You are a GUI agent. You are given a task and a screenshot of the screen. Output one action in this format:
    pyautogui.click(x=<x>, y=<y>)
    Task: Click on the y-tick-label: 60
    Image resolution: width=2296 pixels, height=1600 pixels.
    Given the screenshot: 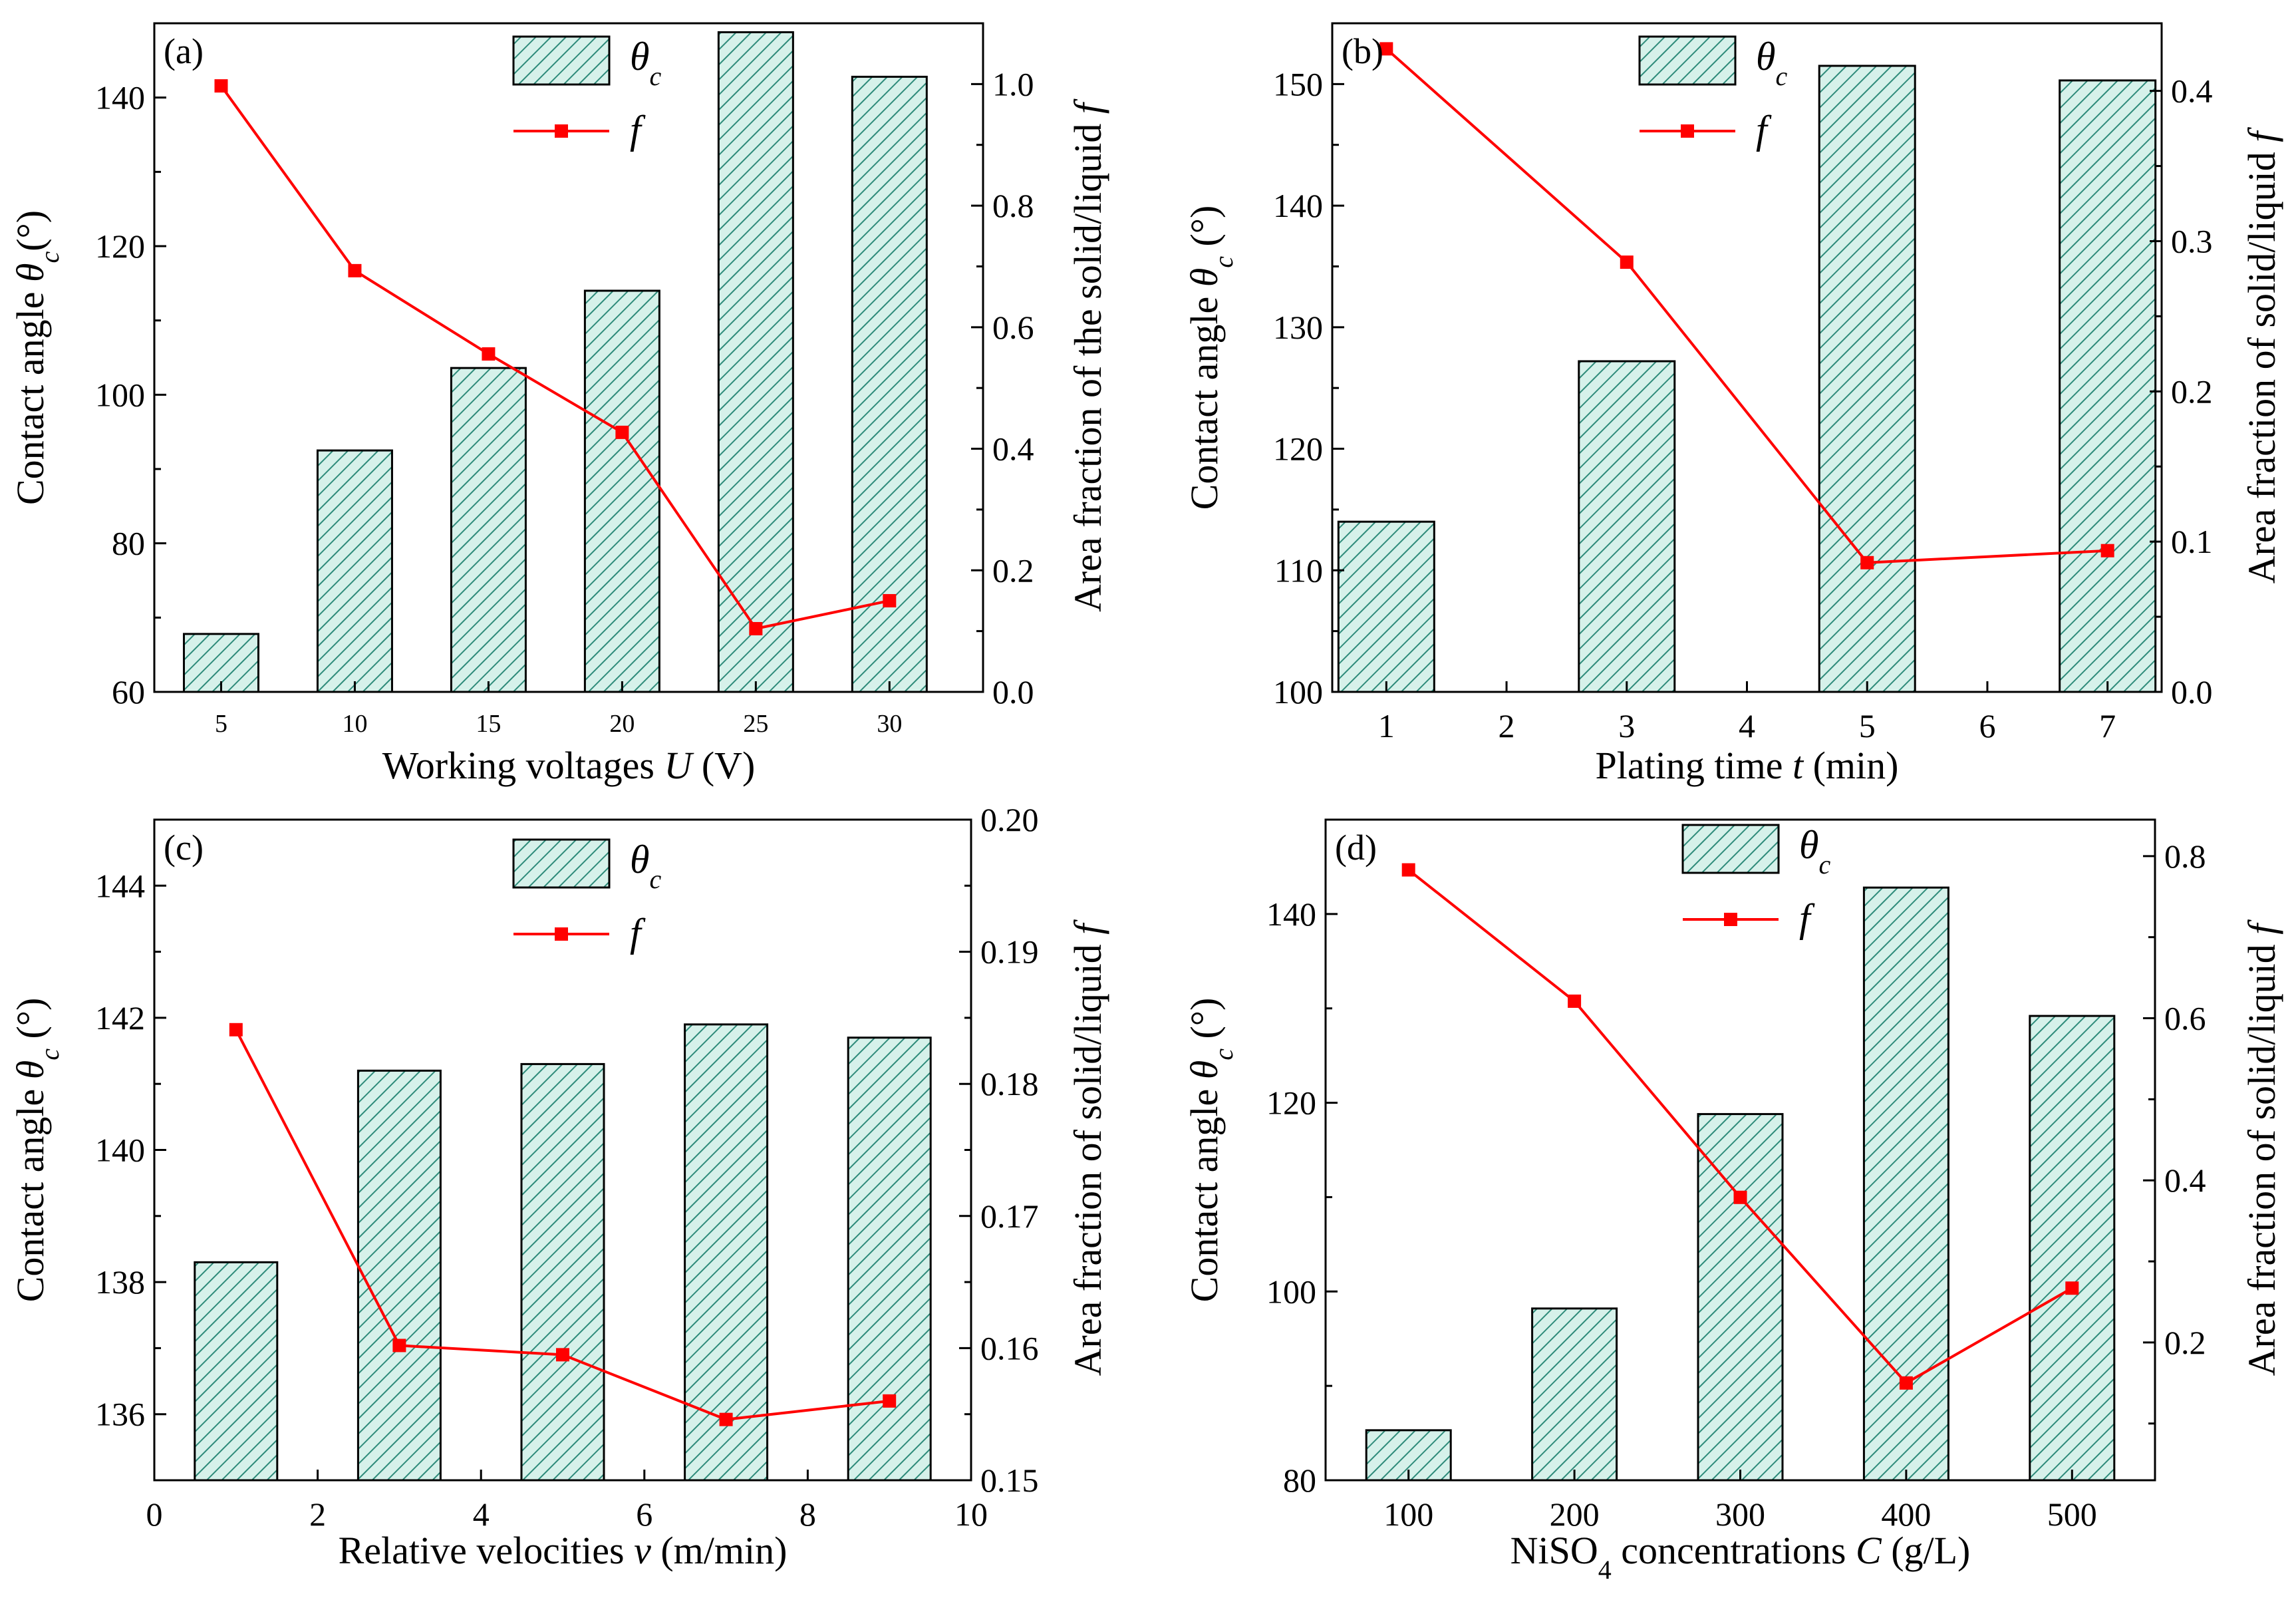 What is the action you would take?
    pyautogui.click(x=128, y=692)
    